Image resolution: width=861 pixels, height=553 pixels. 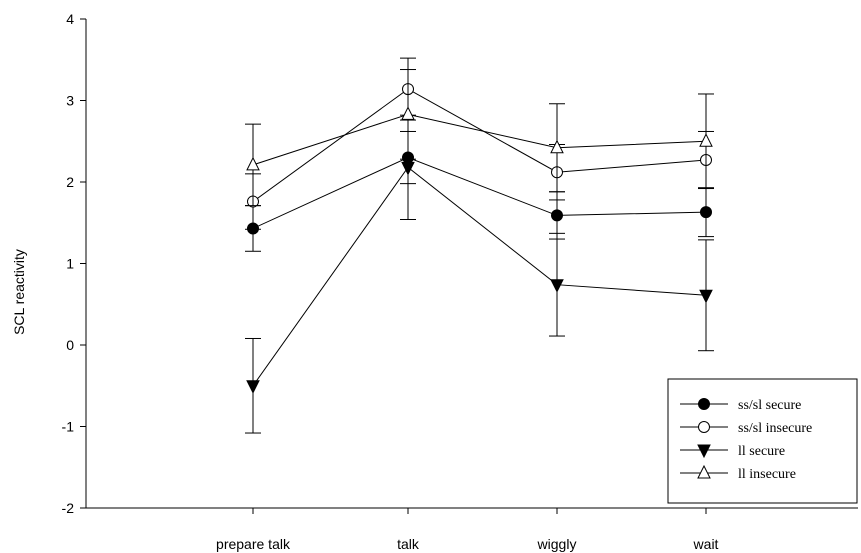 What do you see at coordinates (253, 544) in the screenshot?
I see `x-tick-label: prepare talk` at bounding box center [253, 544].